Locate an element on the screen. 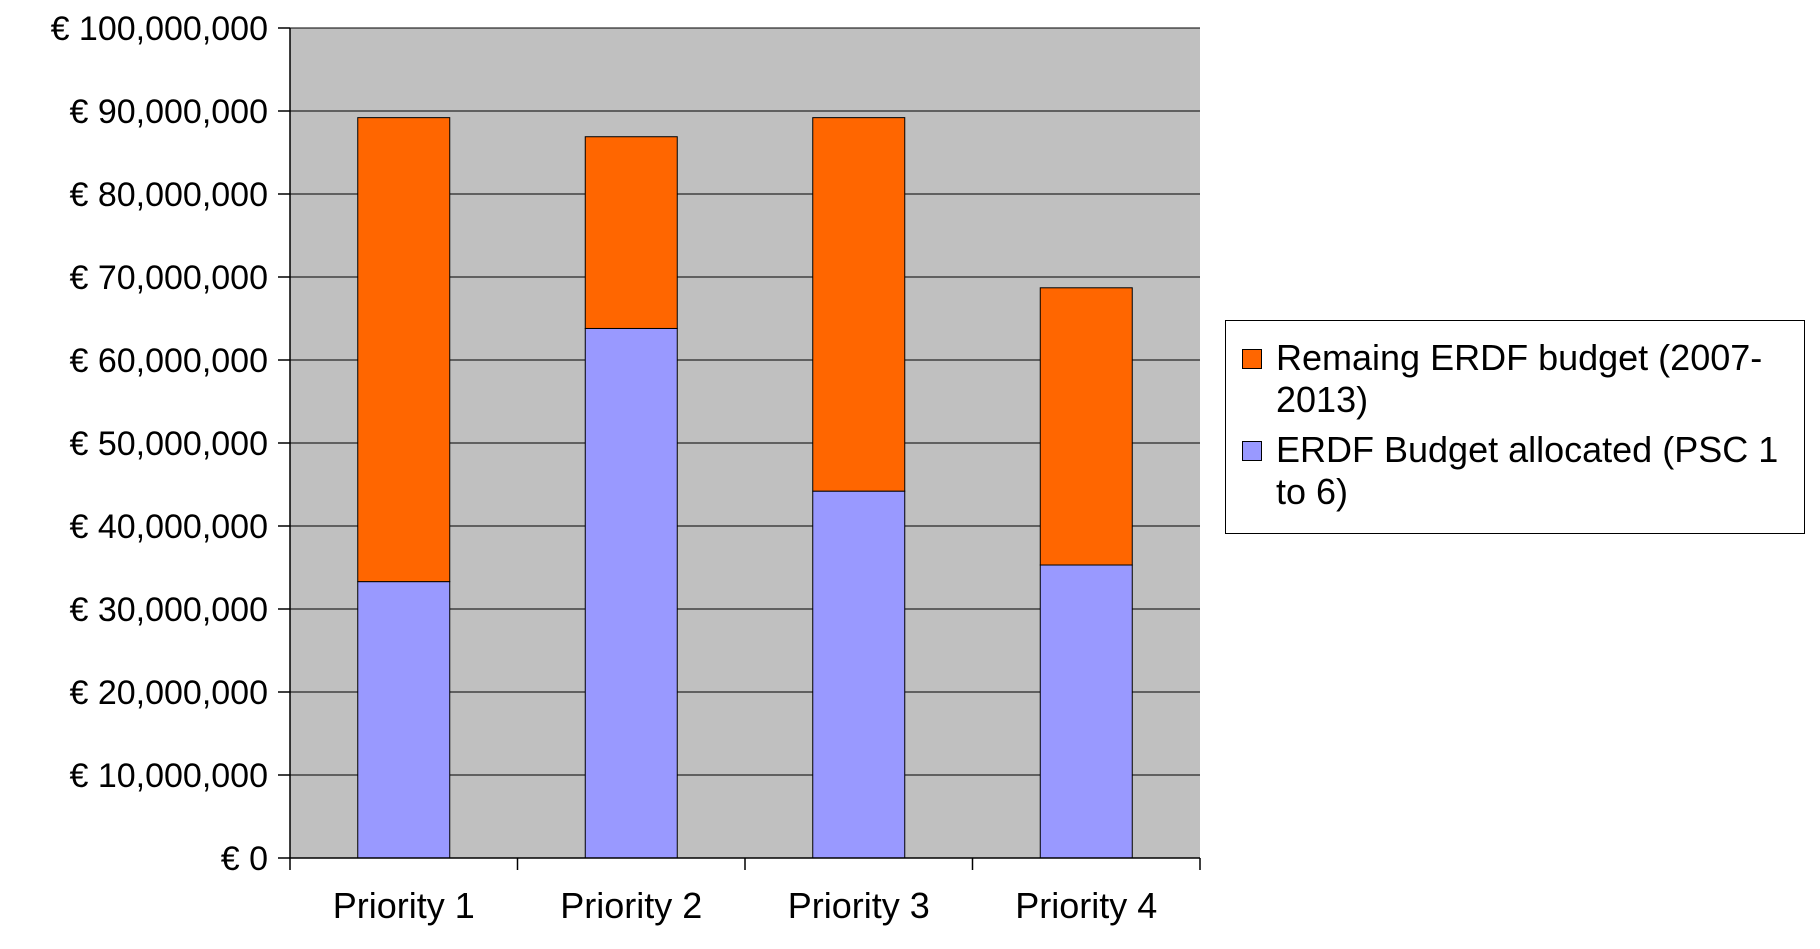 This screenshot has height=949, width=1820. y-tick-label: € 30,000,000 is located at coordinates (168, 610).